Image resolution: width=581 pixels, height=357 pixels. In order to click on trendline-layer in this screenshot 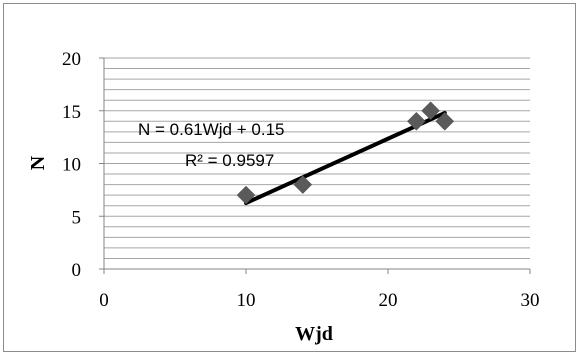, I will do `click(345, 158)`.